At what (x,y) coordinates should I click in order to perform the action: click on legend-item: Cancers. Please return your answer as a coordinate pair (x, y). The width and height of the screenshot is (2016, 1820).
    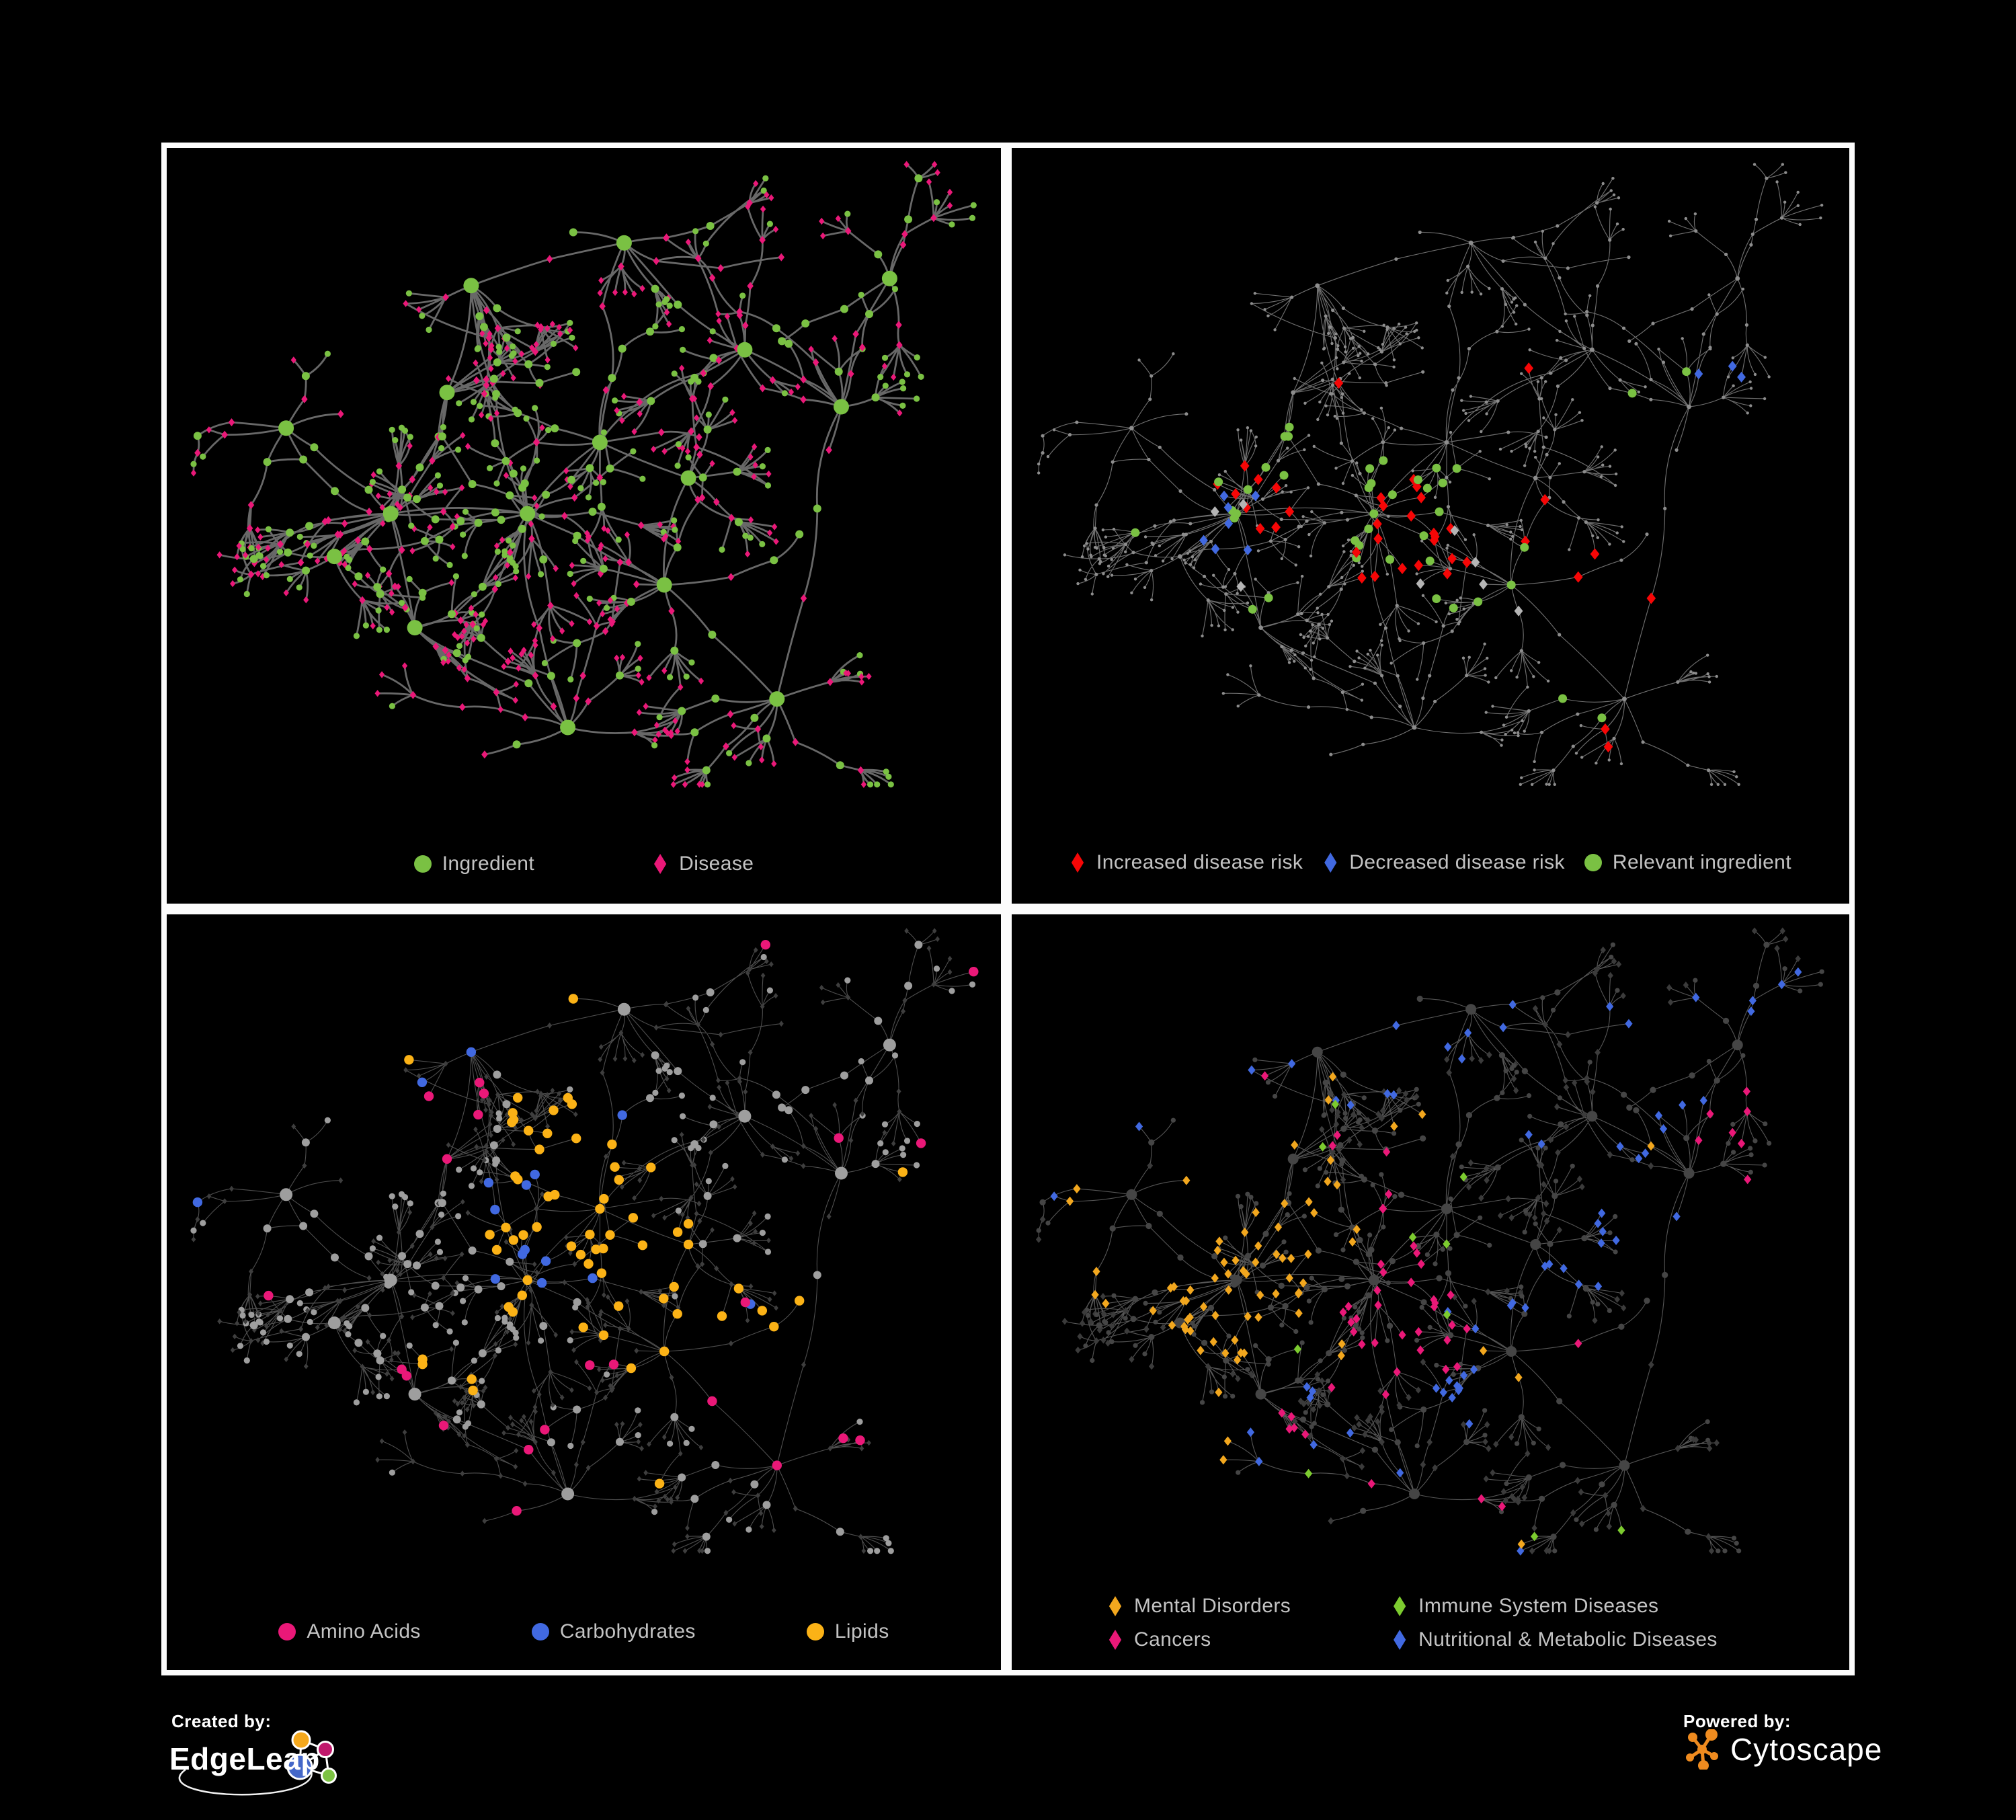
    Looking at the image, I should click on (1199, 1639).